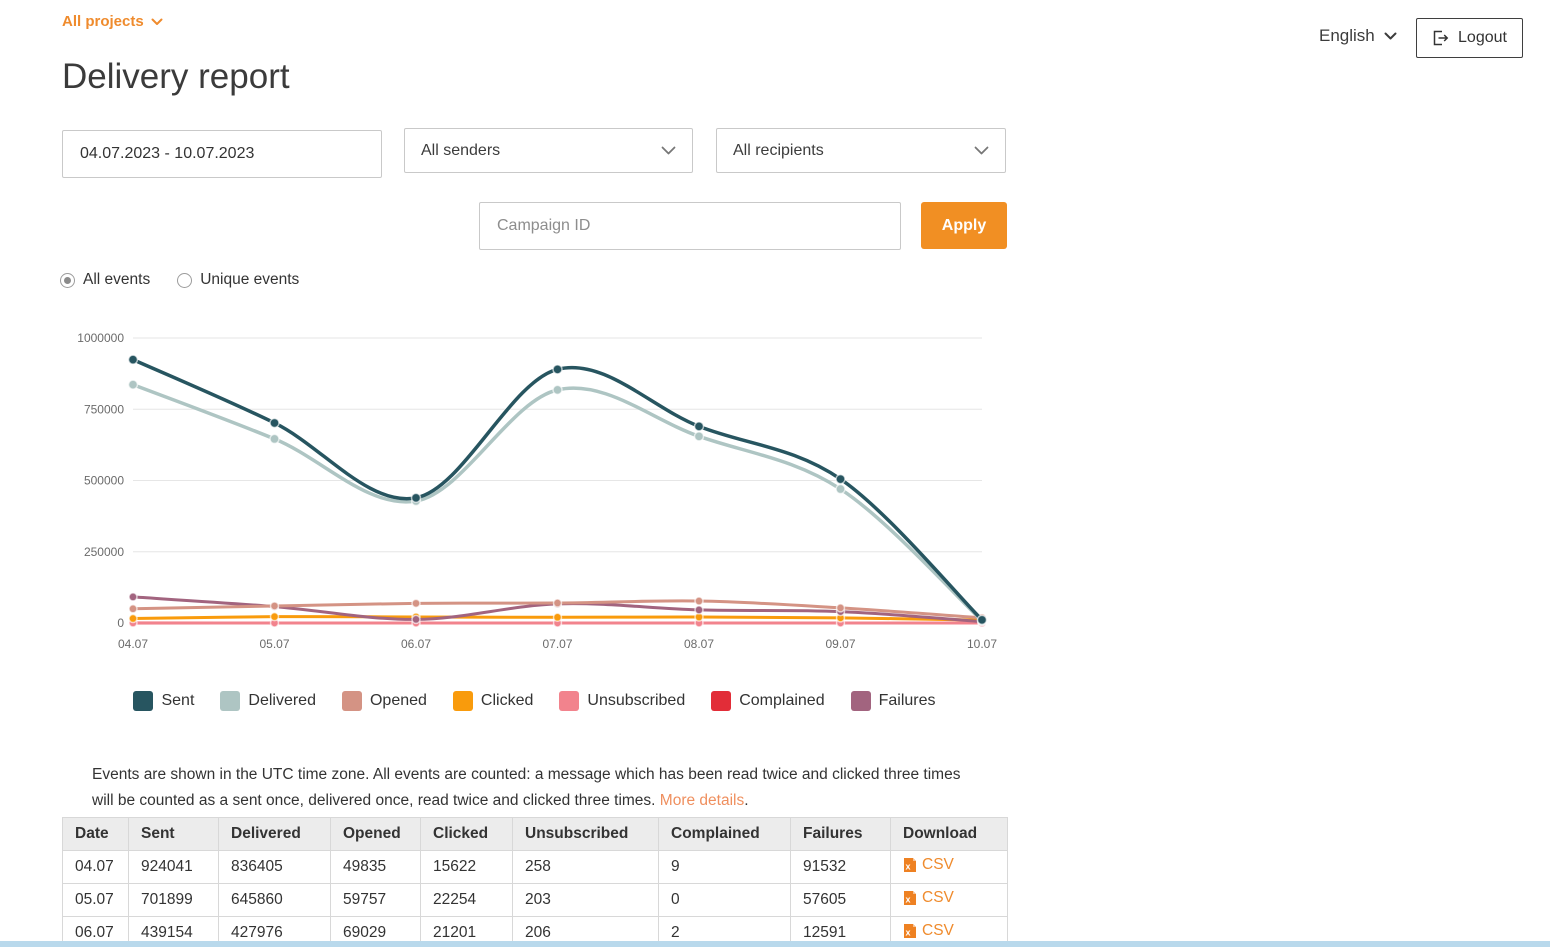 This screenshot has width=1550, height=947. Describe the element at coordinates (782, 700) in the screenshot. I see `legend-label: Complained` at that location.